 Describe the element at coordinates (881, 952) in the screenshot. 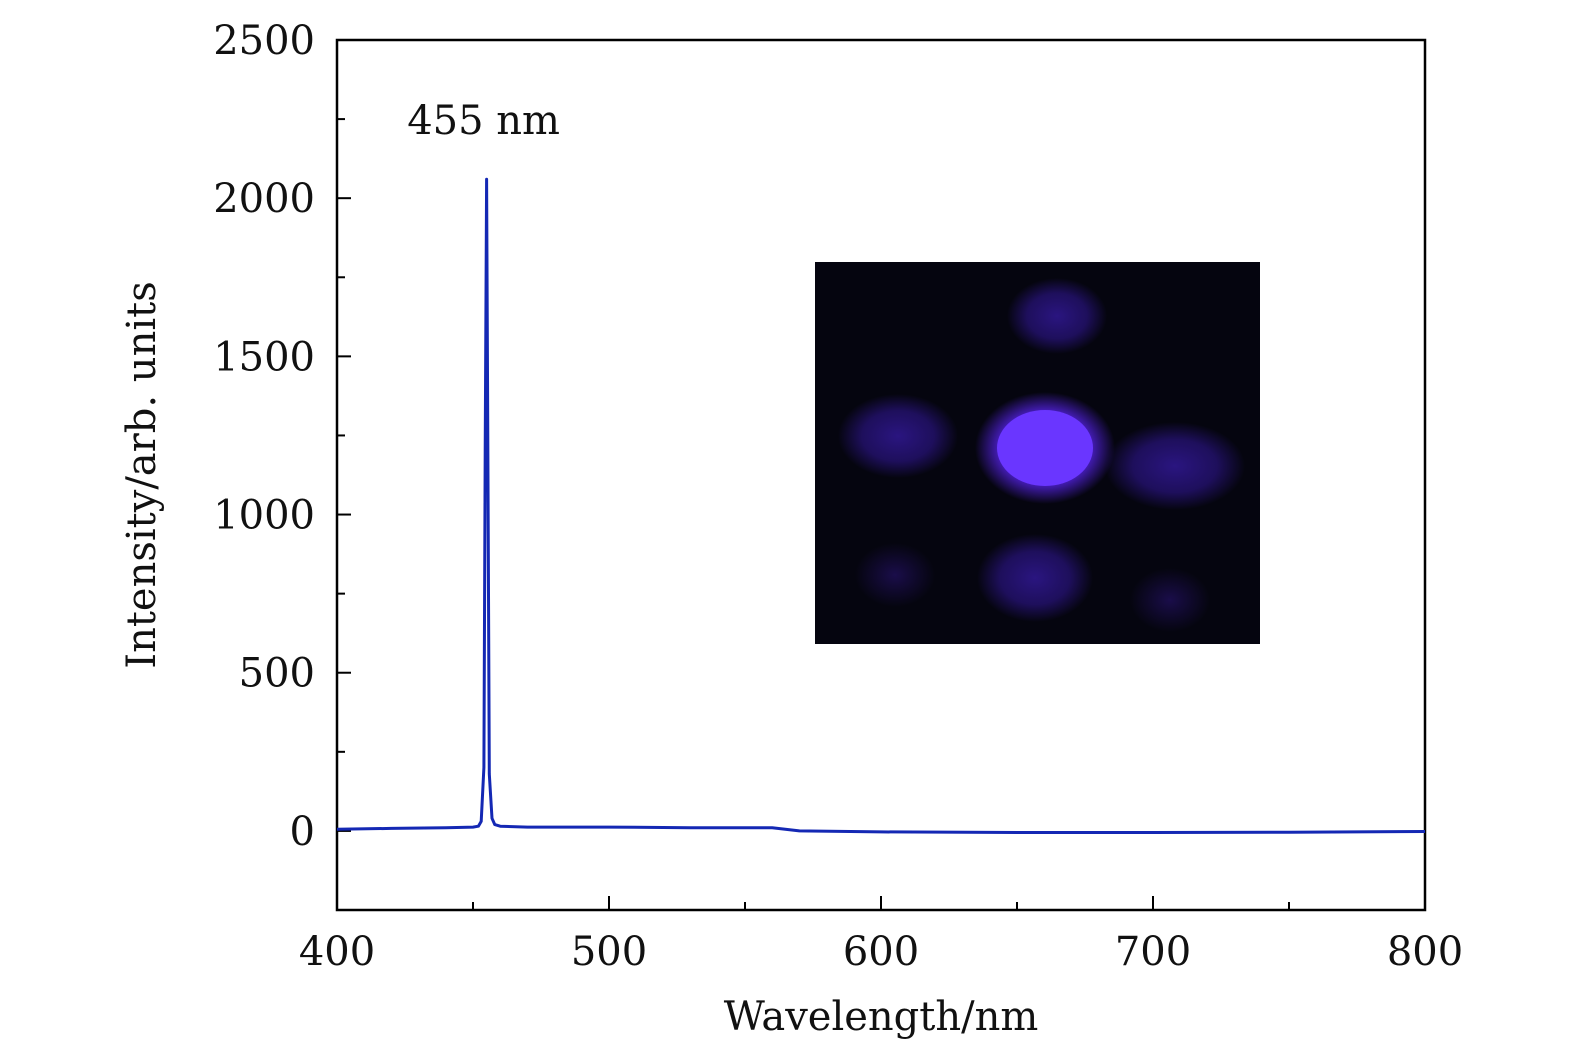

I see `x-tick-label: 600` at that location.